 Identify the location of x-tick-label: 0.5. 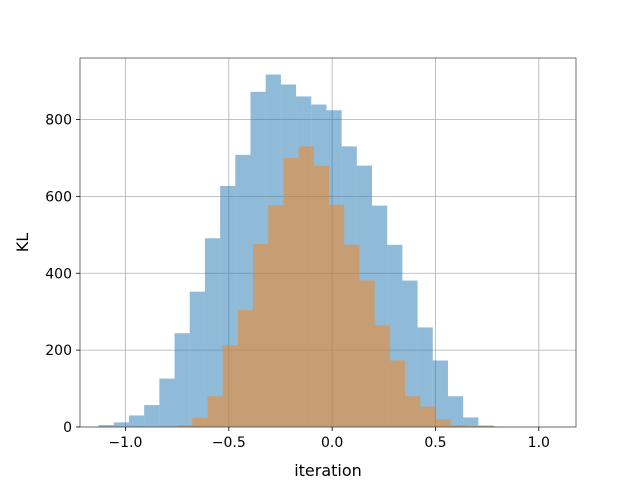
(435, 443).